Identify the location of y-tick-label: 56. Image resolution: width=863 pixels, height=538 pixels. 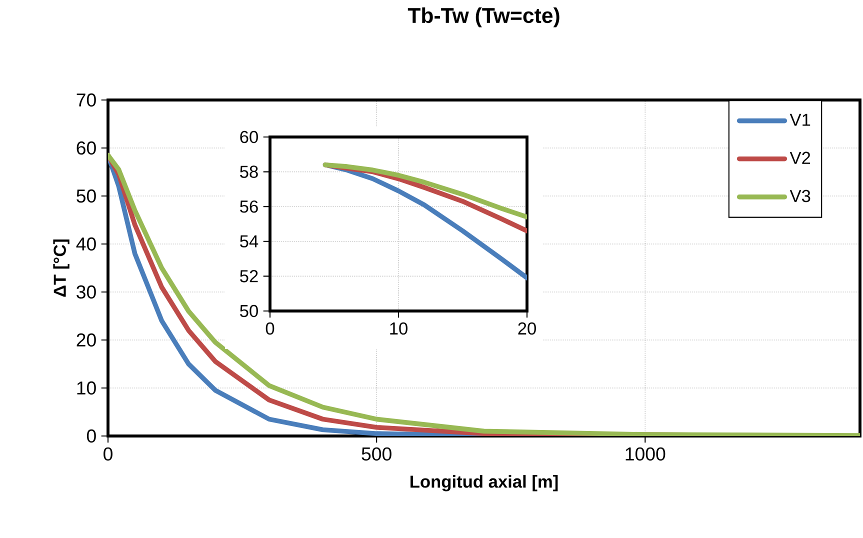
(249, 206).